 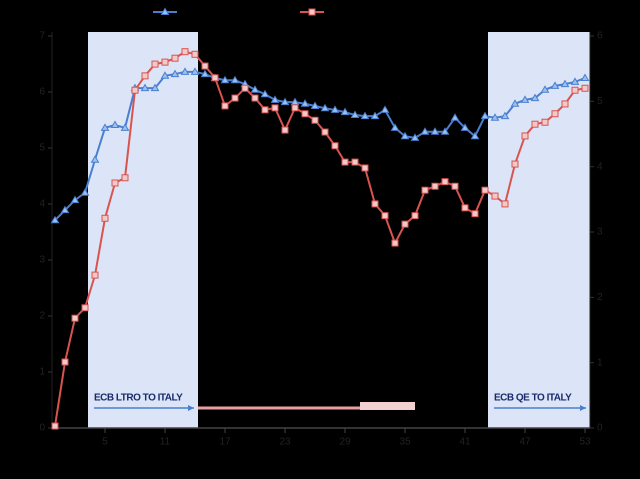 I want to click on x-tick-label: 23, so click(x=285, y=442).